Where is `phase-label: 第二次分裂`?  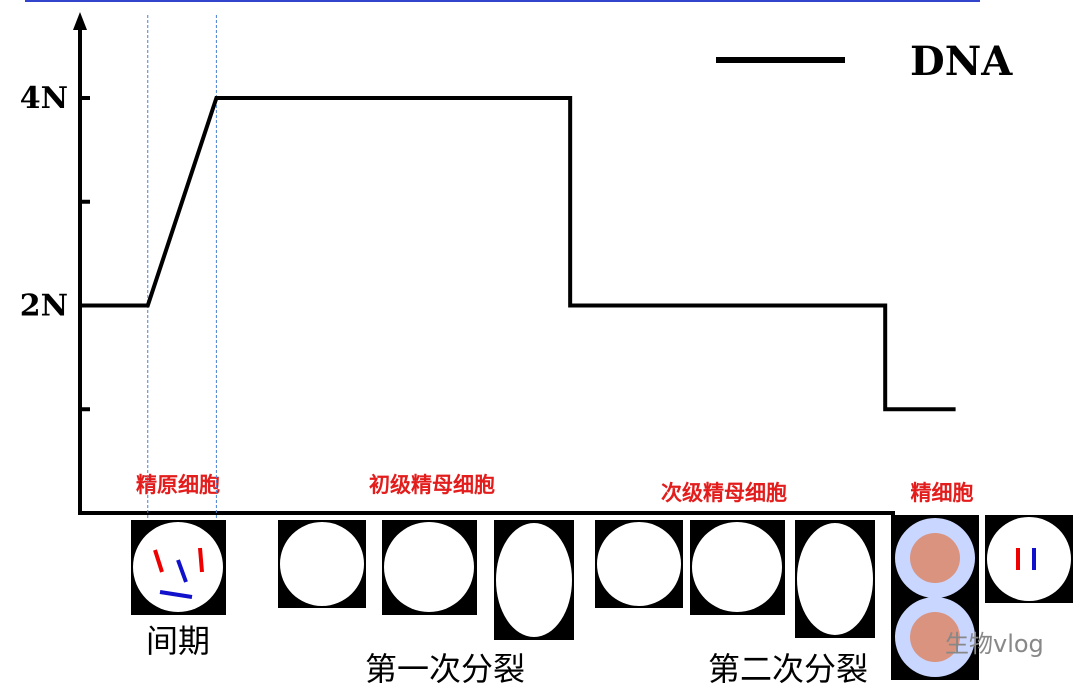
phase-label: 第二次分裂 is located at coordinates (788, 669).